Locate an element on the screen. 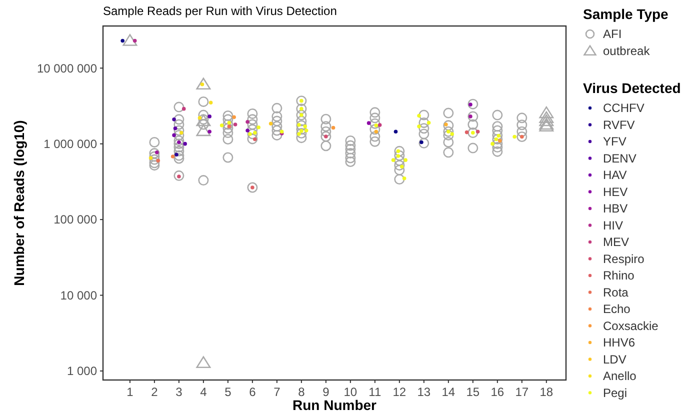 Image resolution: width=692 pixels, height=416 pixels. legend-label: Anello is located at coordinates (620, 376).